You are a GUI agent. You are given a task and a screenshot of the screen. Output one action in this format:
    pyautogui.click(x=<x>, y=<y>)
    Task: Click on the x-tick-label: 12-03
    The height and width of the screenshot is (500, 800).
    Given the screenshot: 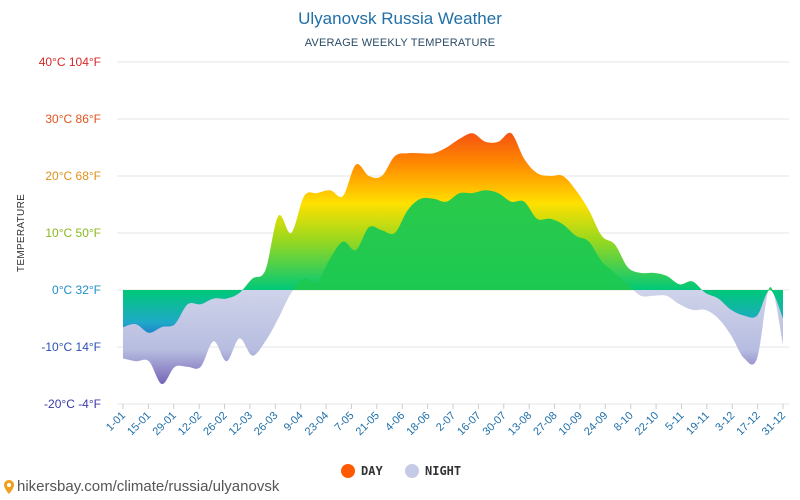 What is the action you would take?
    pyautogui.click(x=241, y=424)
    